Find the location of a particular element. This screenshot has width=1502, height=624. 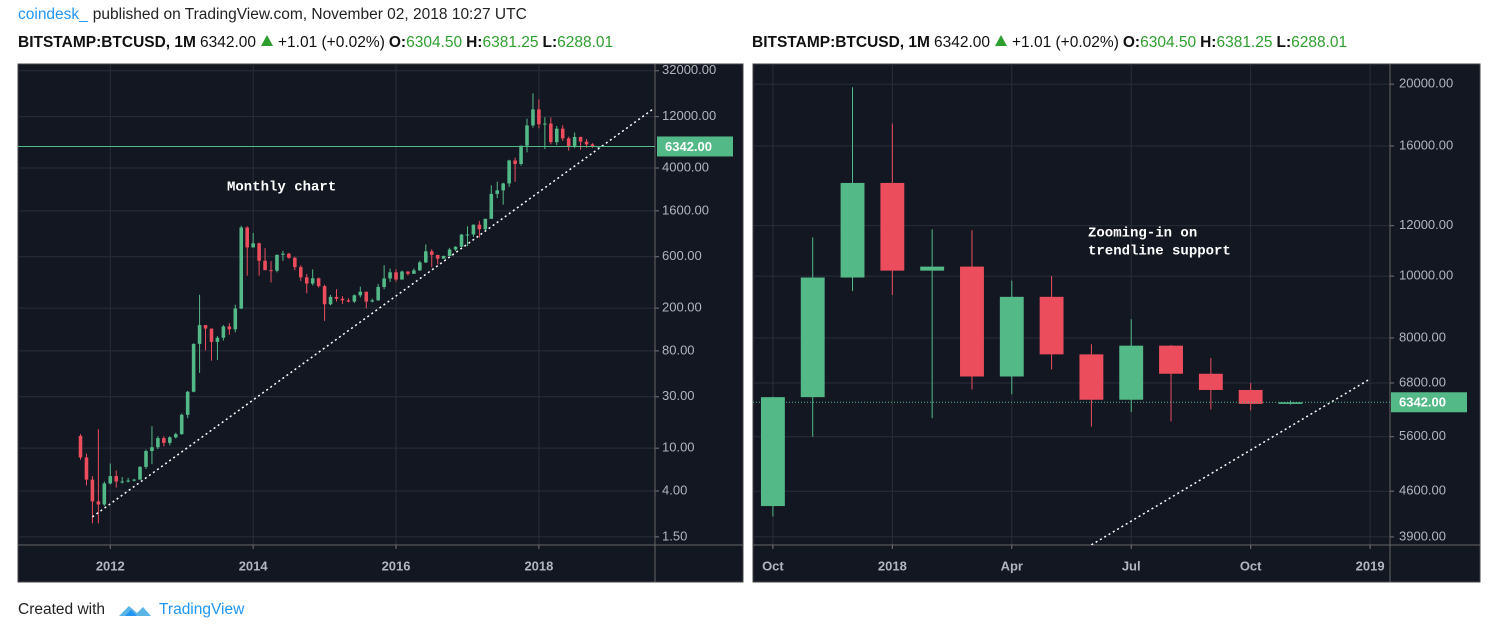

brand: TradingView is located at coordinates (202, 609).